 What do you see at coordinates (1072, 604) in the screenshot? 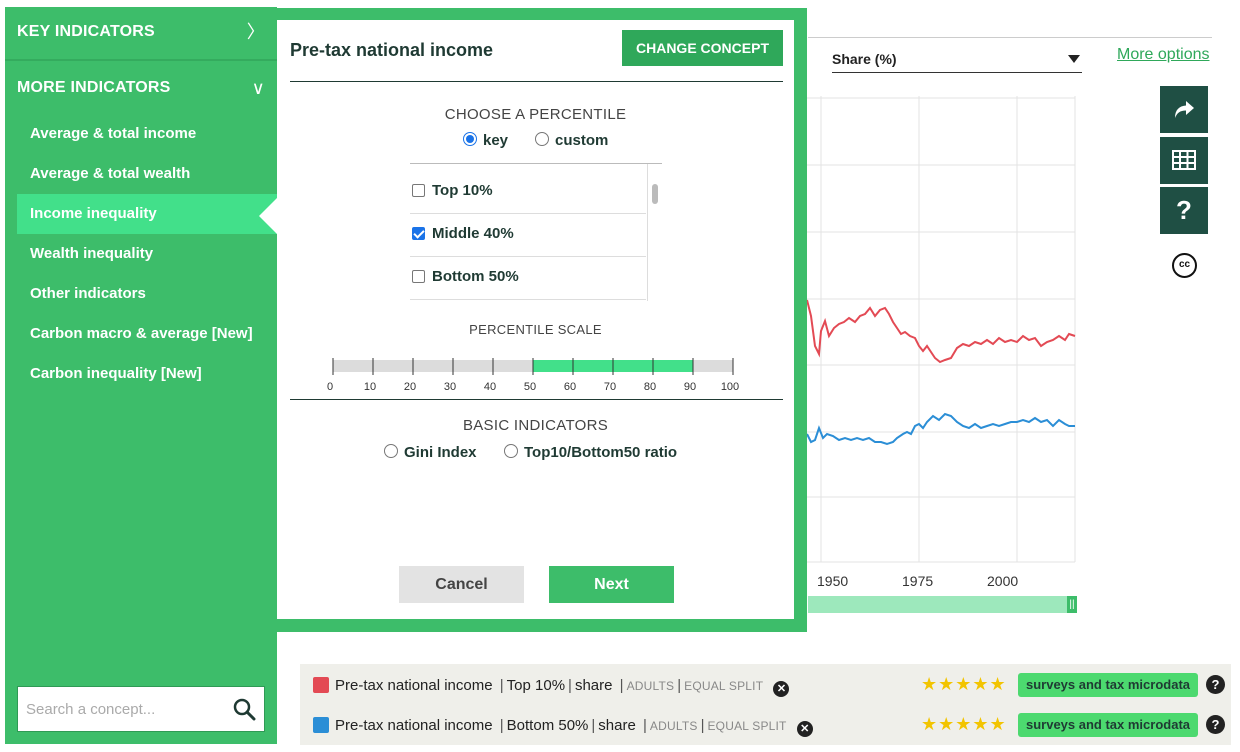
I see `time-range-handle: ||` at bounding box center [1072, 604].